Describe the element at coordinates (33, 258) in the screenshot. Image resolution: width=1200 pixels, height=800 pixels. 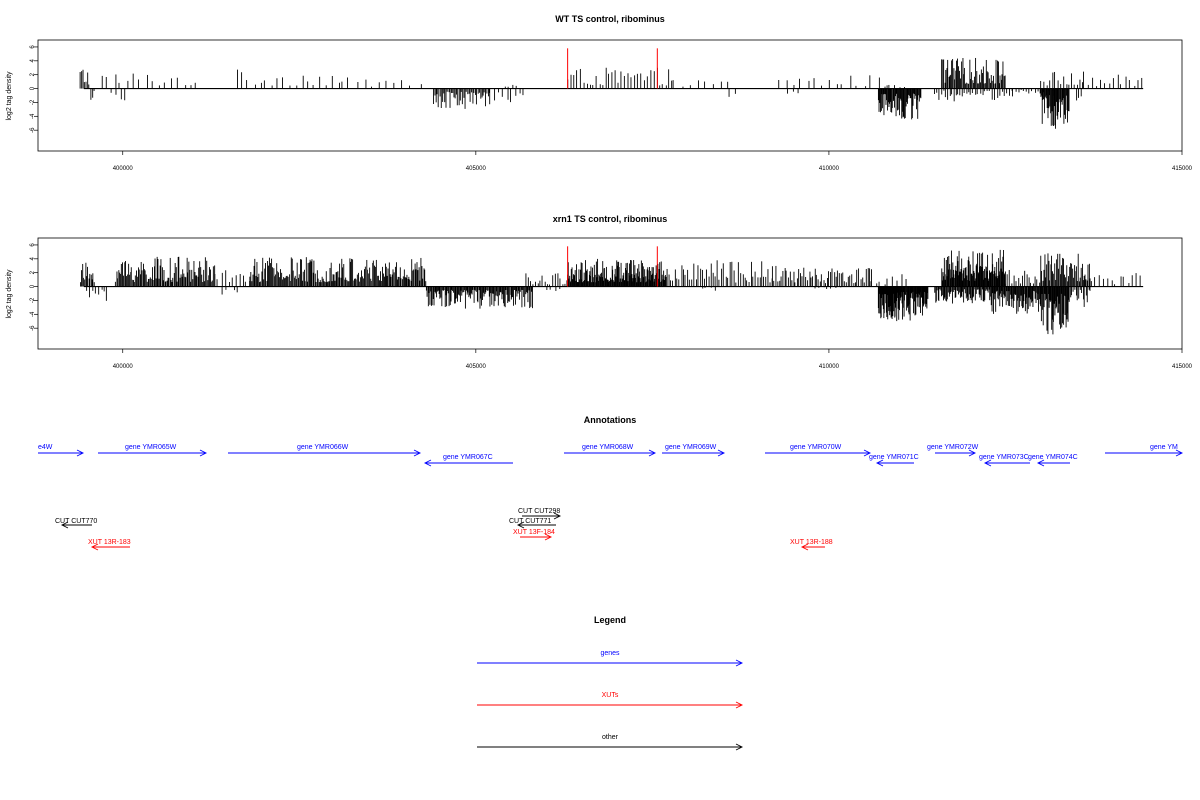
I see `xrn1-y-tick-label: 4` at that location.